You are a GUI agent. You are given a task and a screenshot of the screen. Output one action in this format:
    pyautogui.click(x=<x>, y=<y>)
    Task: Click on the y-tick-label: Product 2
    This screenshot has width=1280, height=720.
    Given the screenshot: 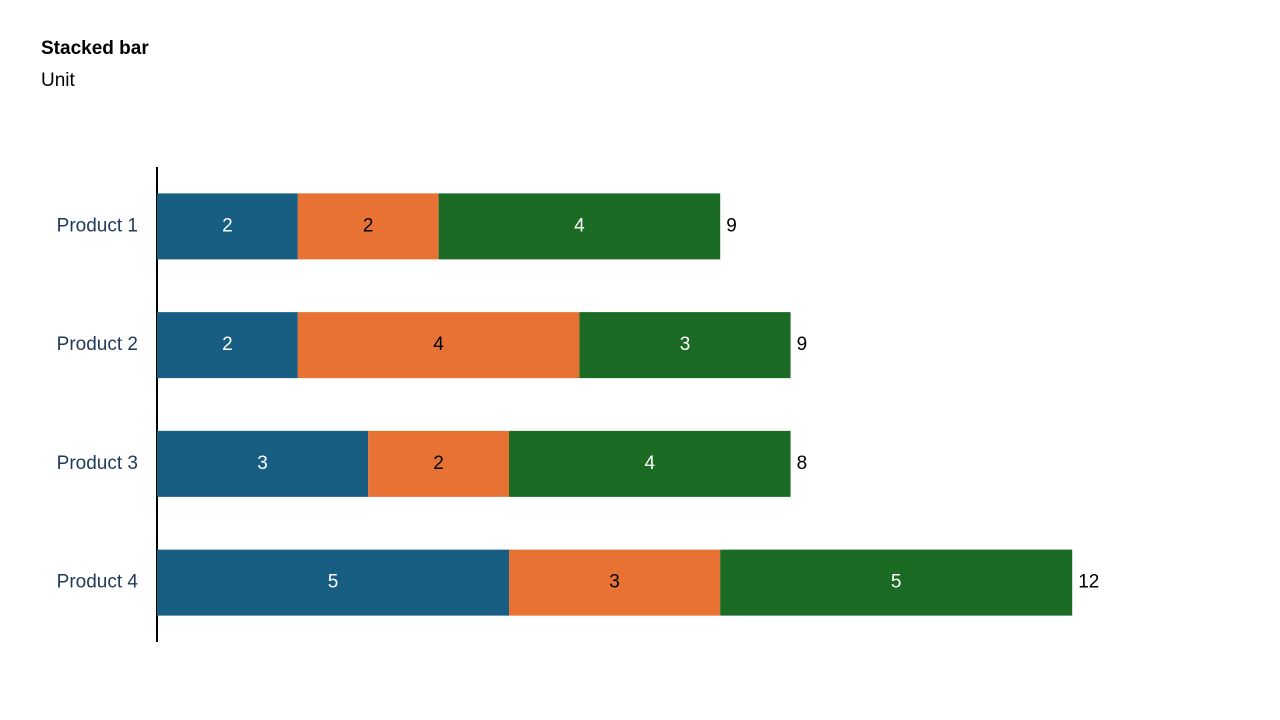 What is the action you would take?
    pyautogui.click(x=97, y=344)
    